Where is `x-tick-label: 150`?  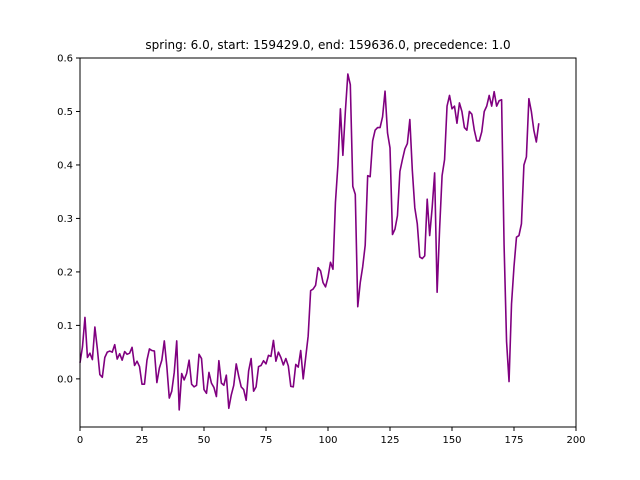
x-tick-label: 150 is located at coordinates (451, 440).